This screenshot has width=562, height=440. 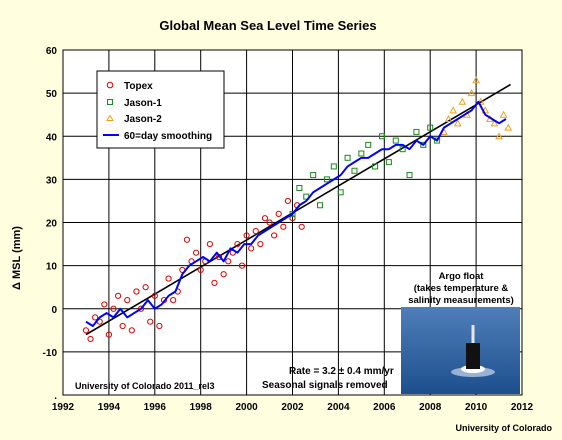 I want to click on legend-box, so click(x=160, y=109).